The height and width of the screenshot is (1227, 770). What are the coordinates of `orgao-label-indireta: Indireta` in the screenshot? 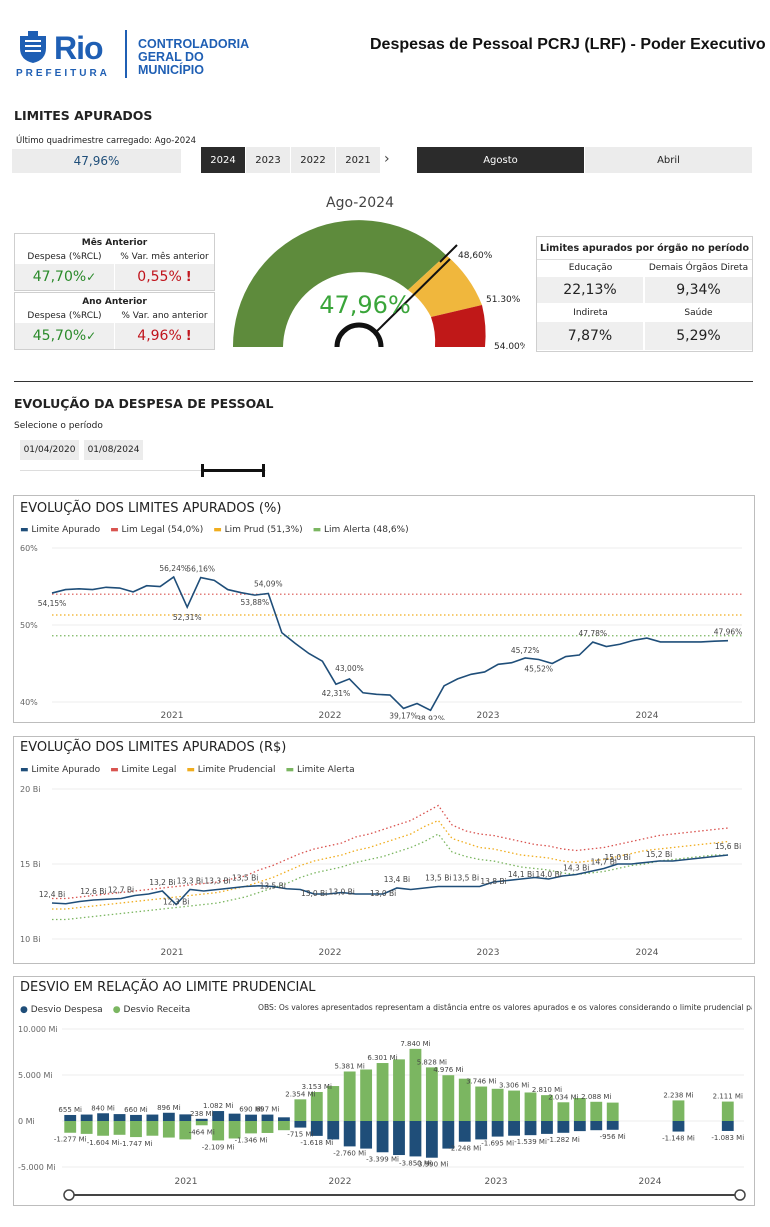 It's located at (590, 313).